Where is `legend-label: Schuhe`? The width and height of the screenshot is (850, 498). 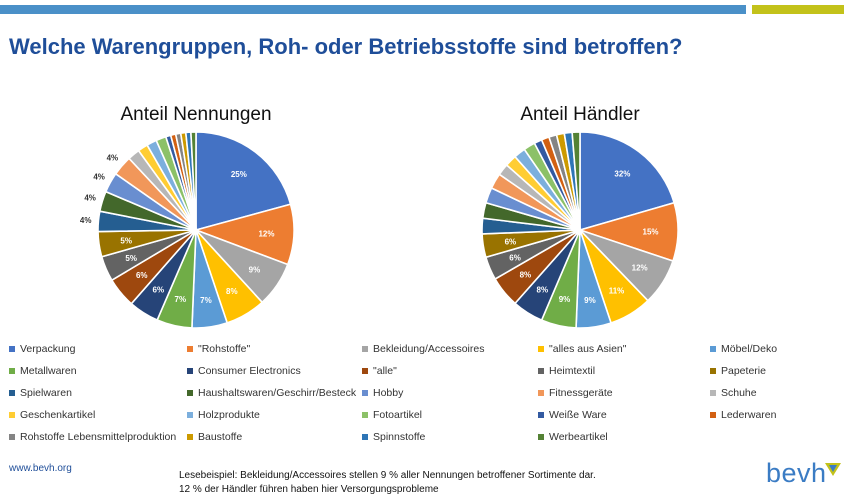 legend-label: Schuhe is located at coordinates (739, 393).